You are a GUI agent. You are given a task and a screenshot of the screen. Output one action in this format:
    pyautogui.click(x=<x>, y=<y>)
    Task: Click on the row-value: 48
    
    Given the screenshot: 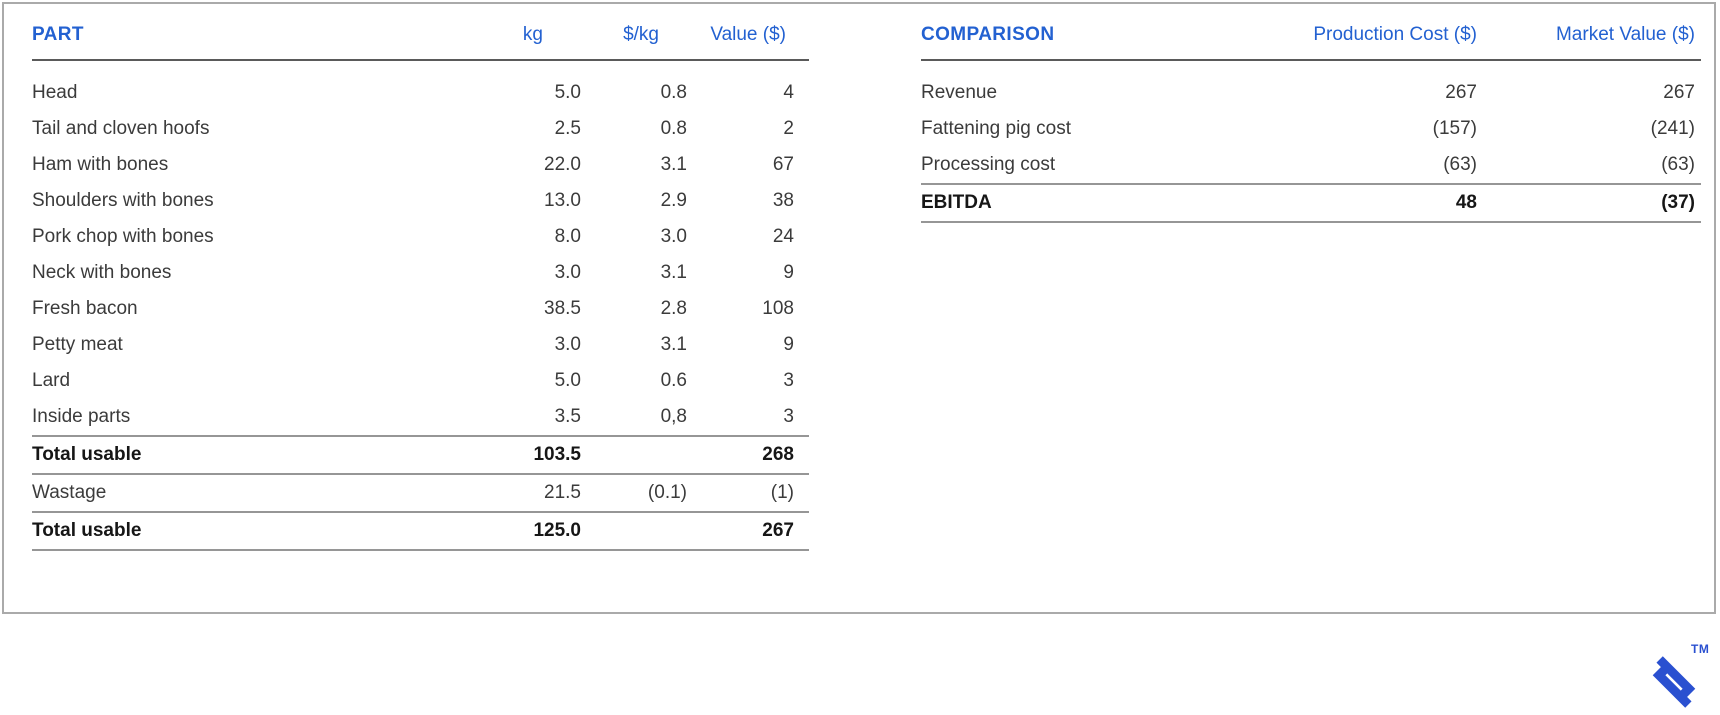 What is the action you would take?
    pyautogui.click(x=1349, y=203)
    